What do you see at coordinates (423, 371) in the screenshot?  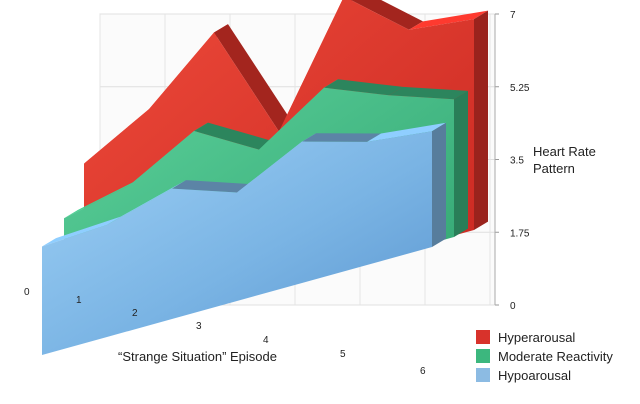 I see `x-tick-label: 6` at bounding box center [423, 371].